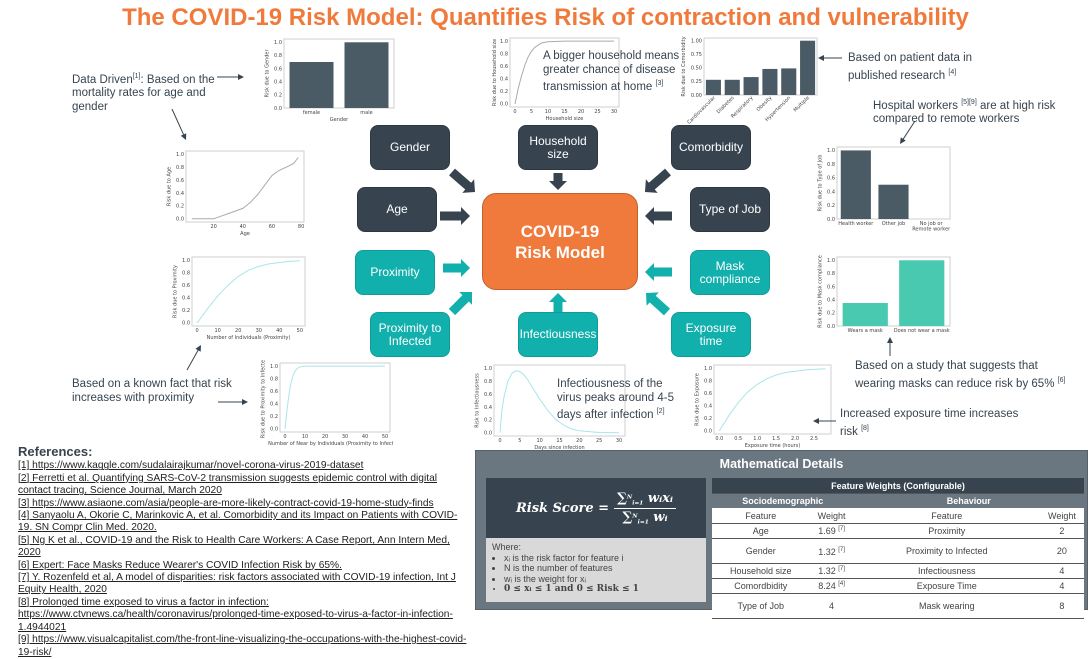  I want to click on x-tick-label: 2.0, so click(795, 439).